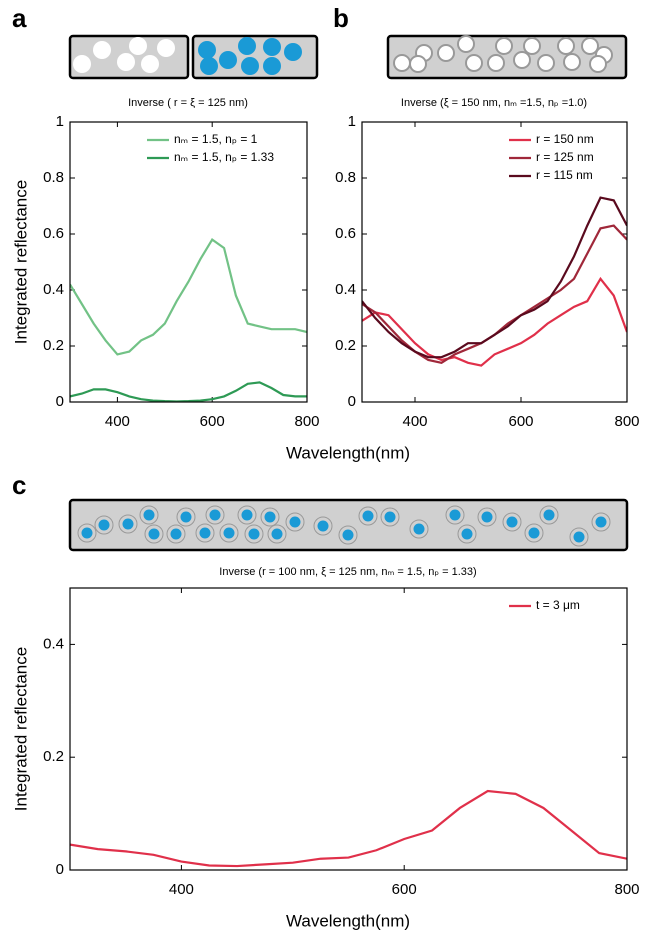 Image resolution: width=665 pixels, height=943 pixels. I want to click on legend-label: nₘ = 1.5, nₚ = 1, so click(216, 139).